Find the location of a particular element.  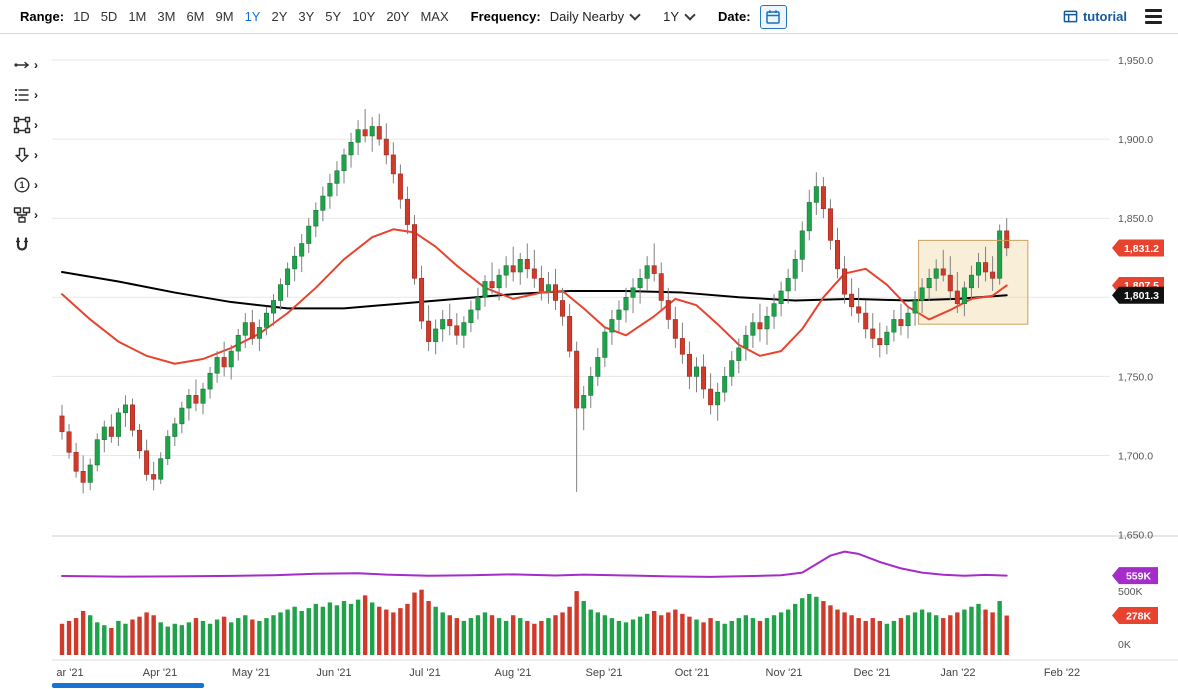

svg-text: 500K is located at coordinates (1130, 592).